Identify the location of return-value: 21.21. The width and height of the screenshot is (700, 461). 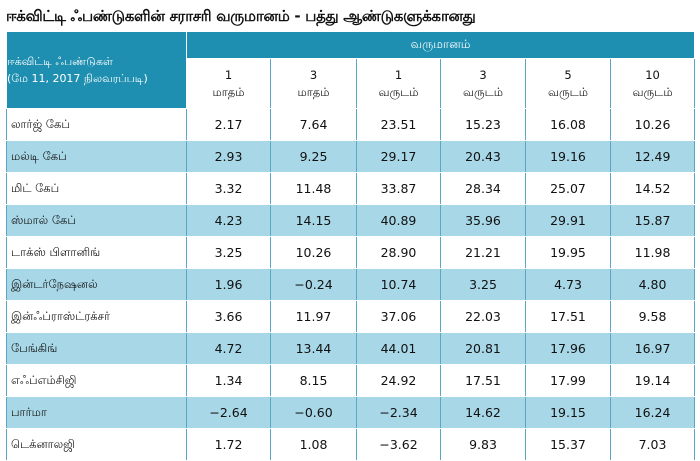
(483, 252).